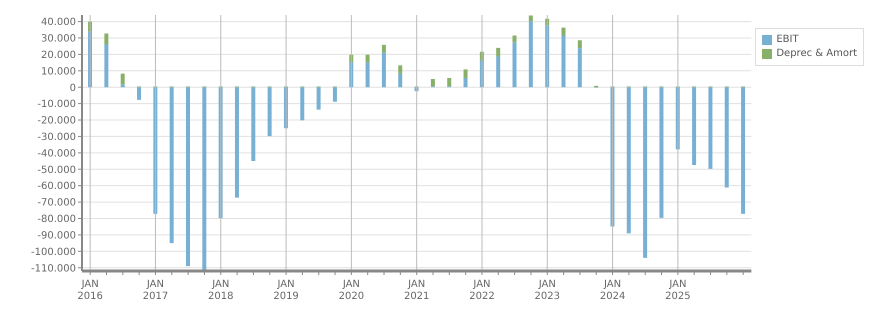 This screenshot has width=876, height=313. Describe the element at coordinates (613, 290) in the screenshot. I see `x-tick-label: JAN 2024` at that location.